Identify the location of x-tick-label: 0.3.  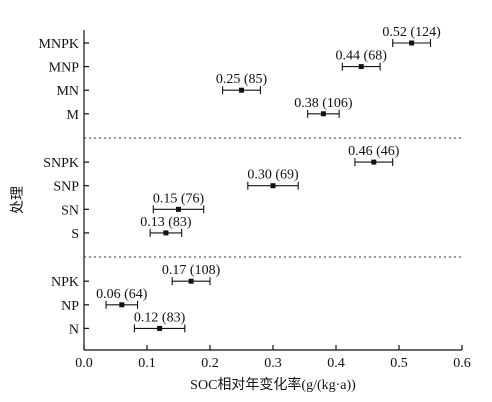
(273, 363).